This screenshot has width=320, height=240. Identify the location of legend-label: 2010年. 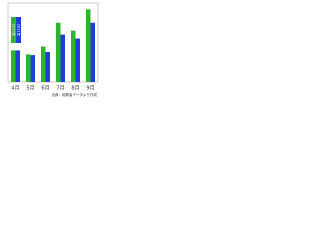
(14, 30).